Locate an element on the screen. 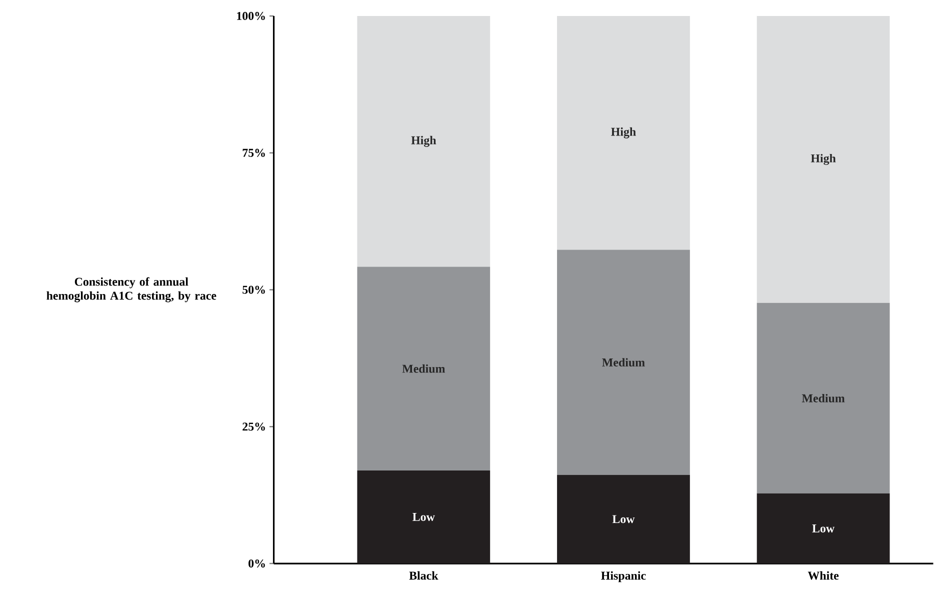 Image resolution: width=934 pixels, height=605 pixels. x-tick-label: White is located at coordinates (823, 575).